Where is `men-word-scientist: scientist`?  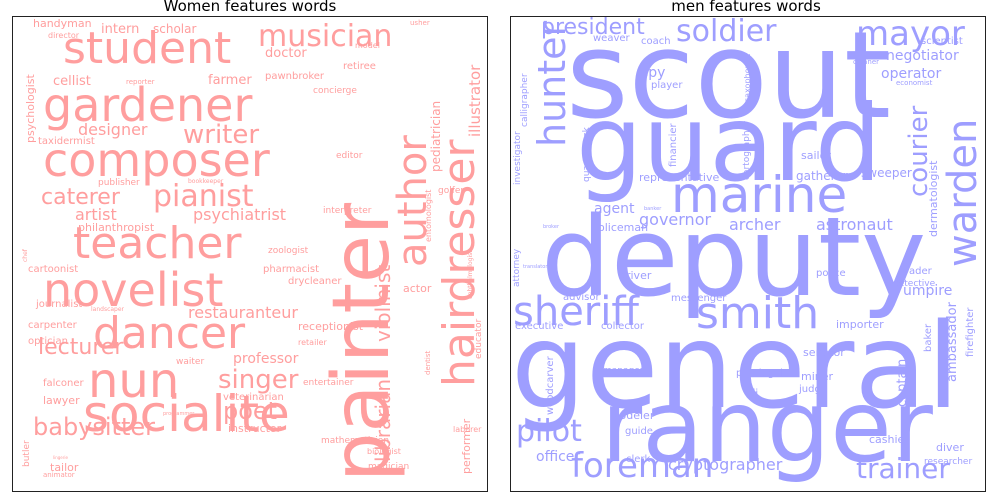 men-word-scientist: scientist is located at coordinates (942, 41).